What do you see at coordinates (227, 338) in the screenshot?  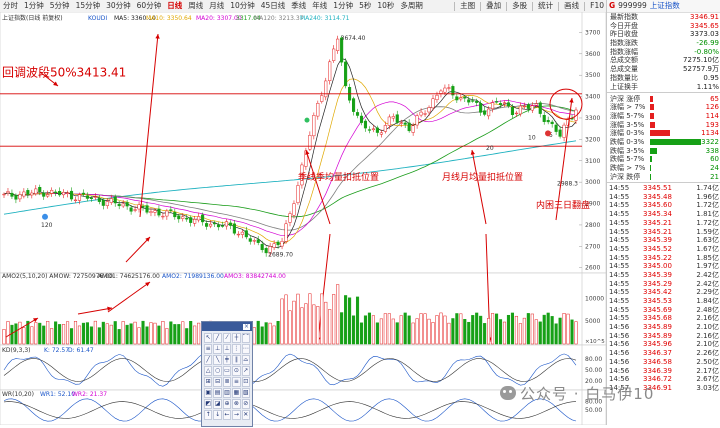 I see `draw-tool-button: ⁄` at bounding box center [227, 338].